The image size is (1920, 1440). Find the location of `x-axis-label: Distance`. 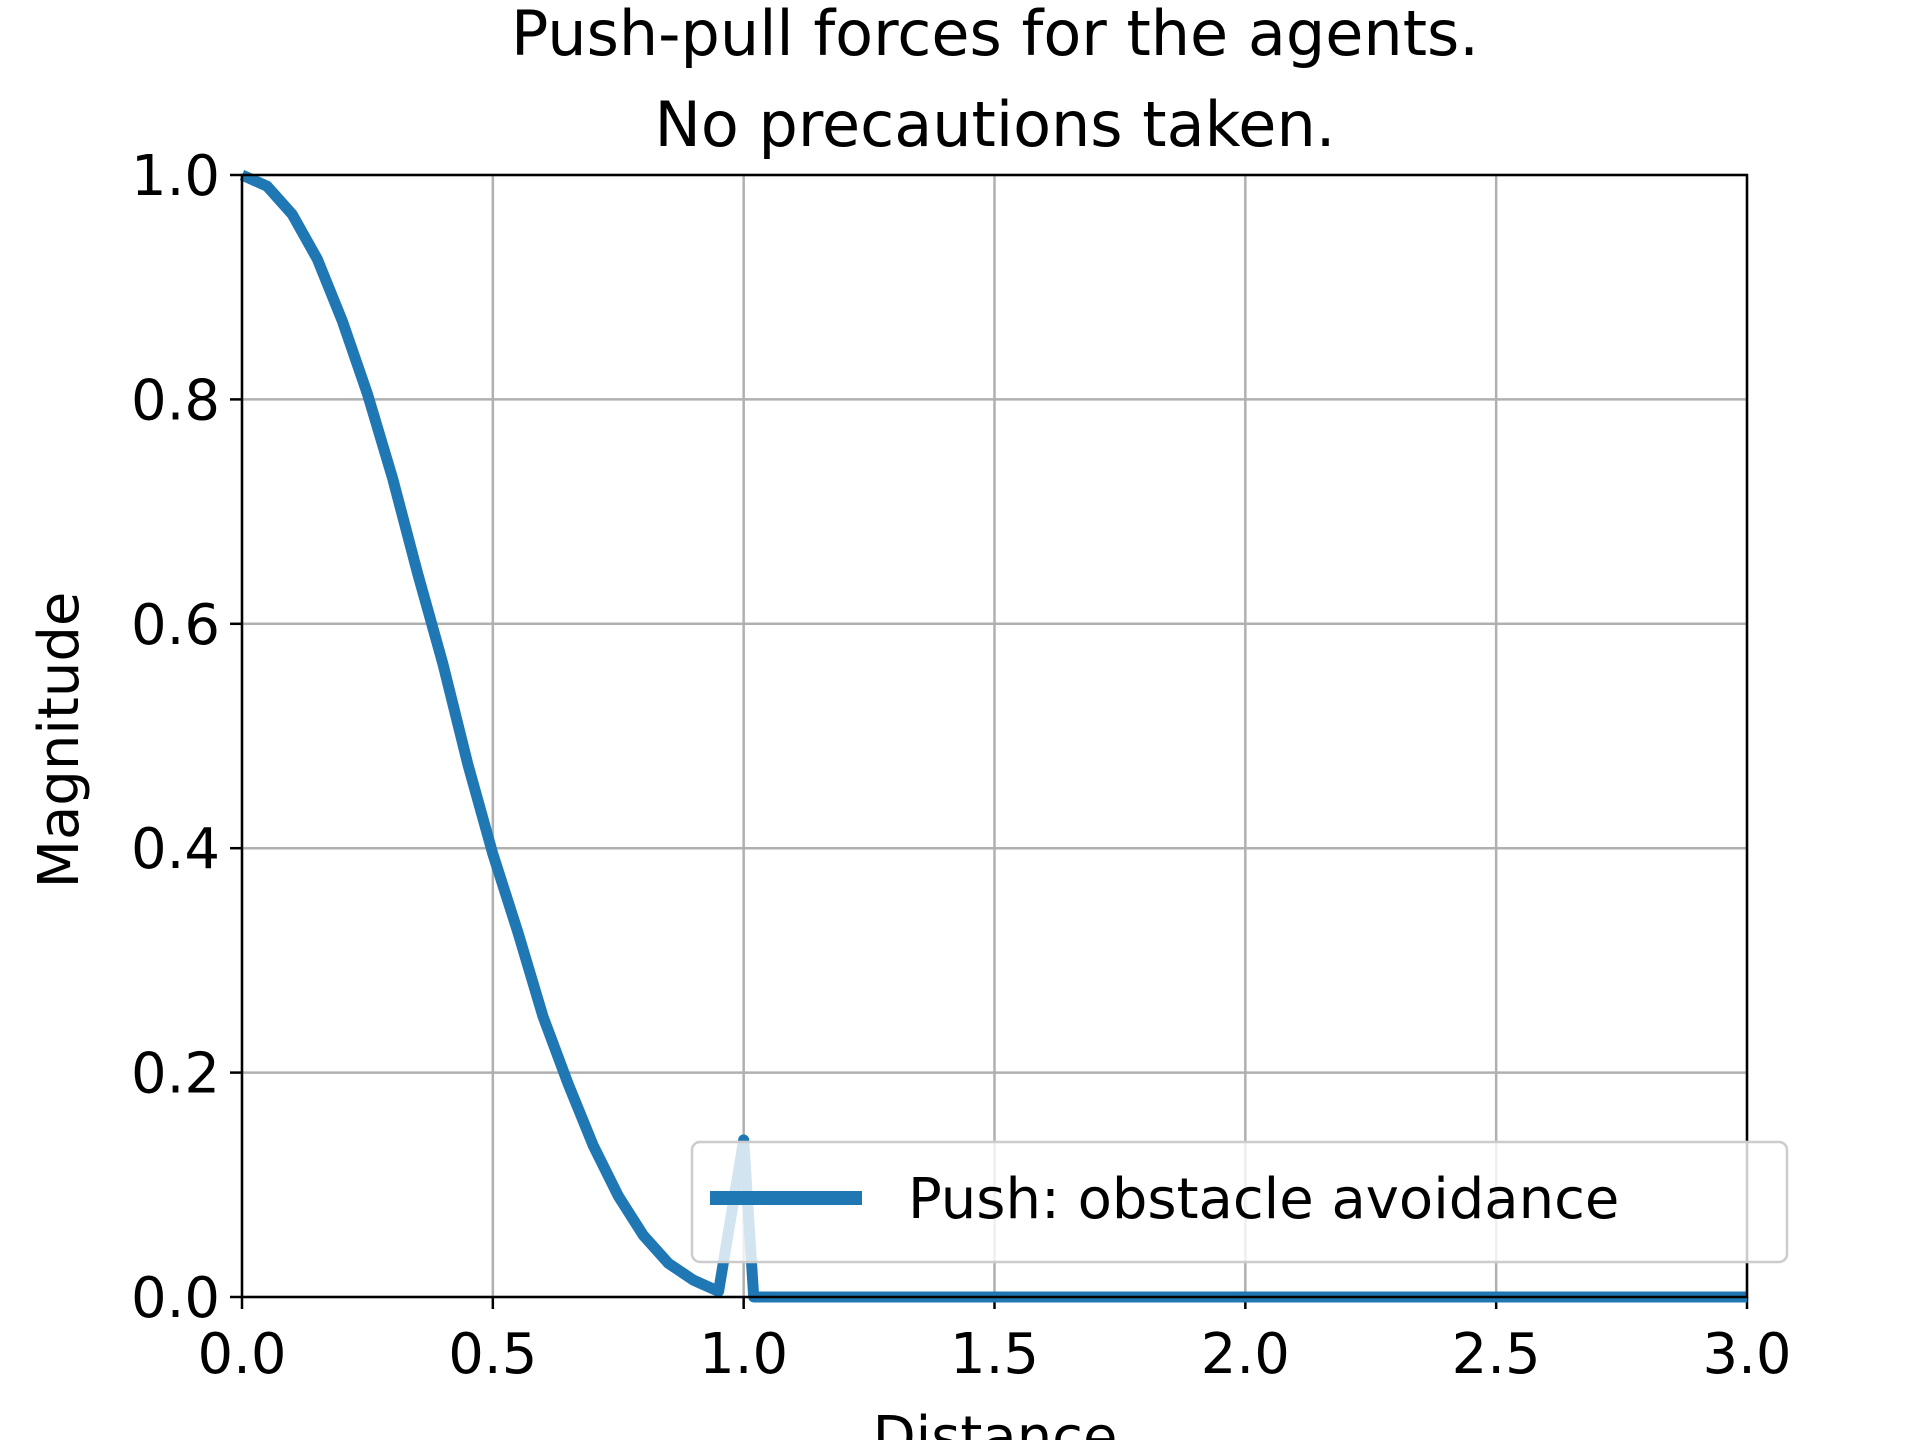

x-axis-label: Distance is located at coordinates (995, 1422).